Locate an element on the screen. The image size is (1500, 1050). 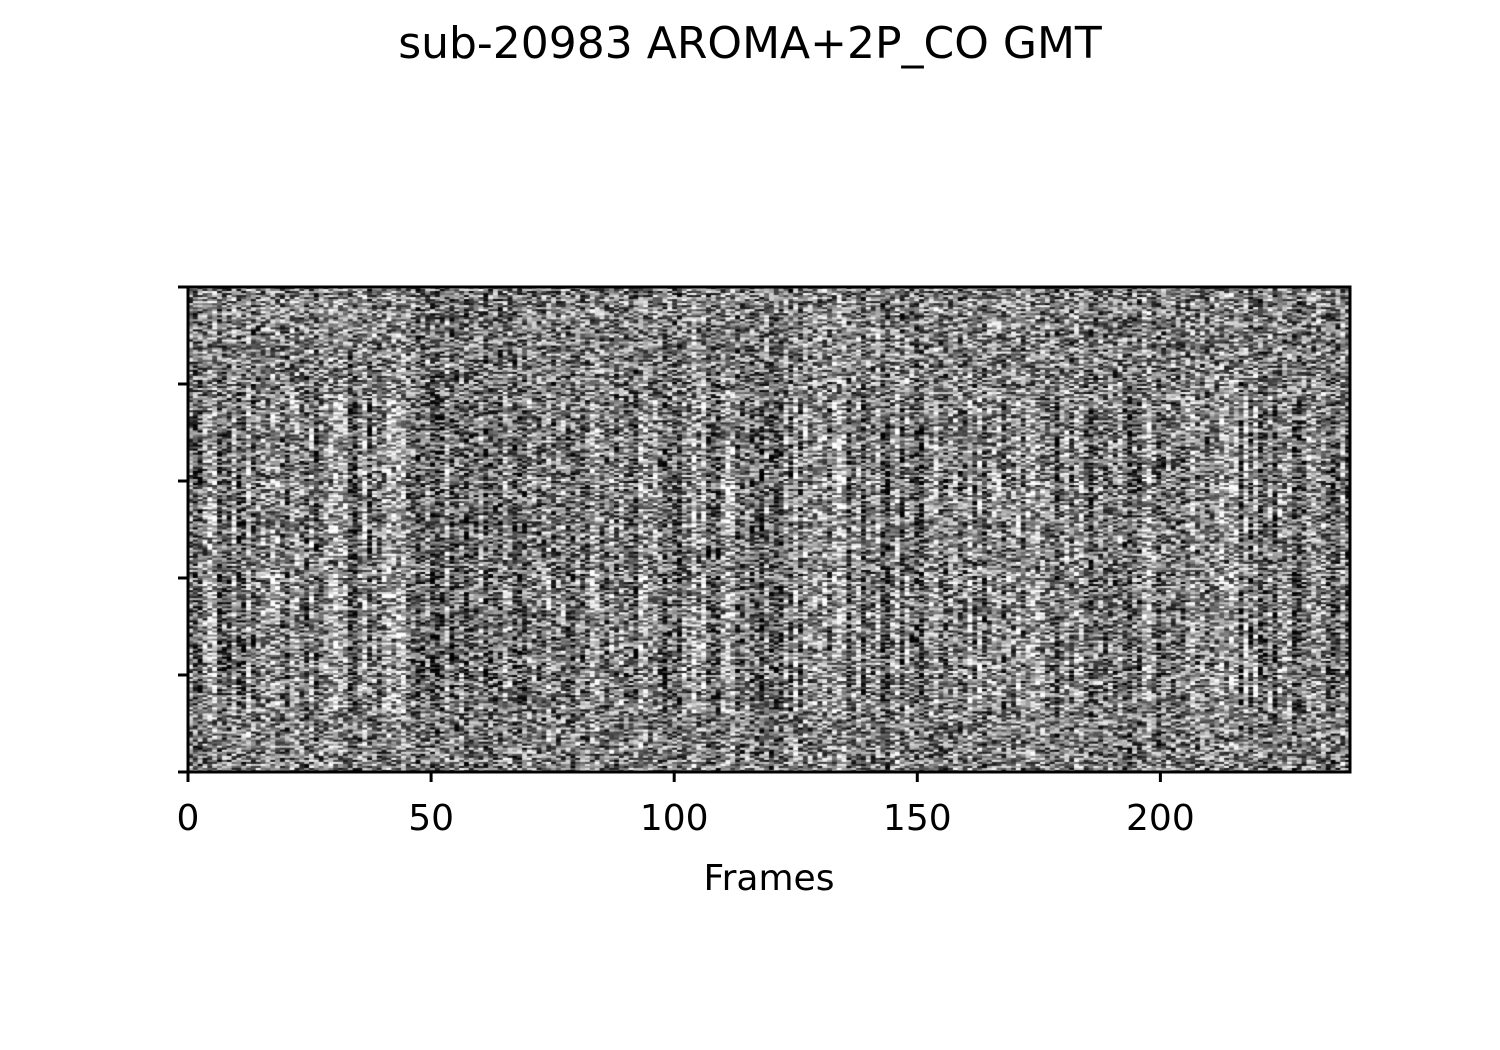
x-tick-label: 200 is located at coordinates (1160, 818).